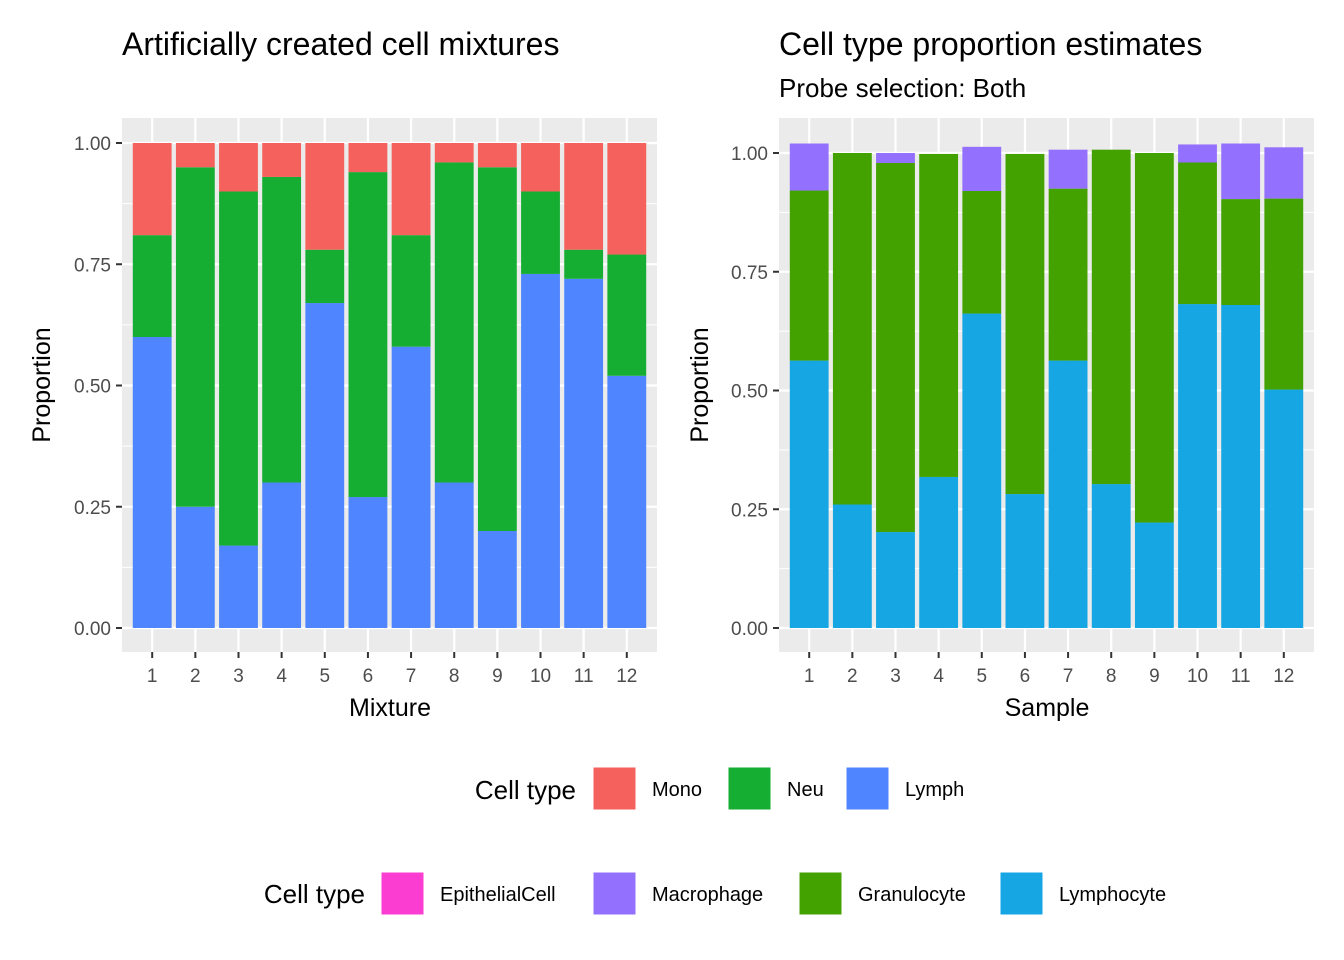 The width and height of the screenshot is (1344, 960). Describe the element at coordinates (92, 387) in the screenshot. I see `y-tick-label: 0.50` at that location.